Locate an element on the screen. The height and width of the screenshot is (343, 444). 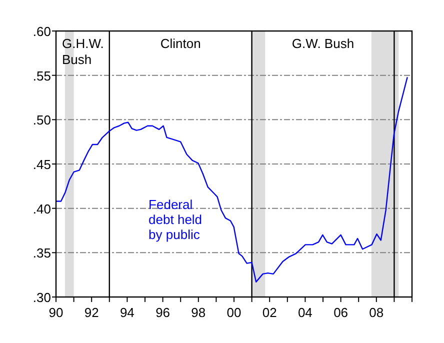
annotation: G.W. Bush is located at coordinates (323, 43).